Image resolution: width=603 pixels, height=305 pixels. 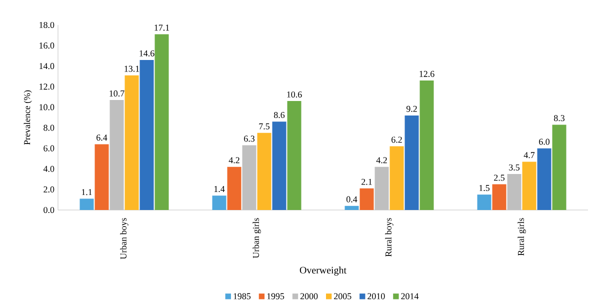 What do you see at coordinates (376, 296) in the screenshot?
I see `legend-label: 2010` at bounding box center [376, 296].